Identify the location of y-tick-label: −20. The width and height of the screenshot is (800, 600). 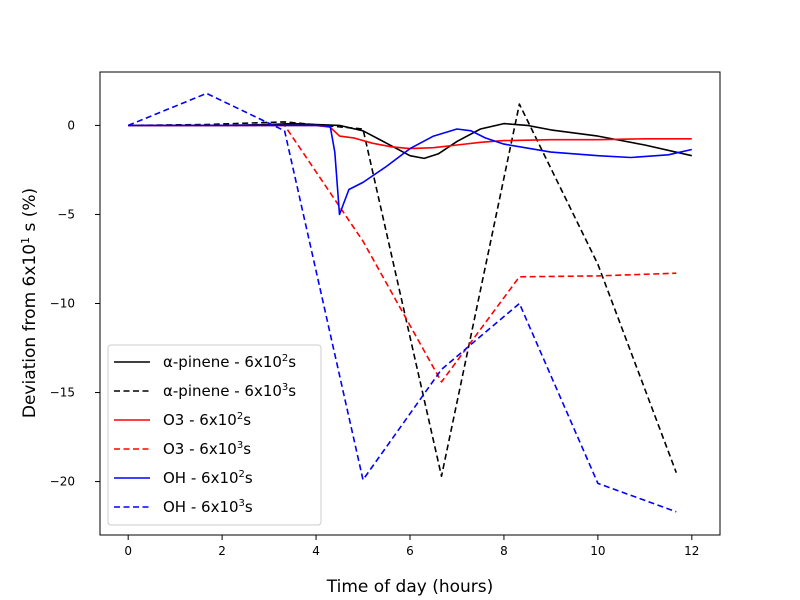
(62, 482).